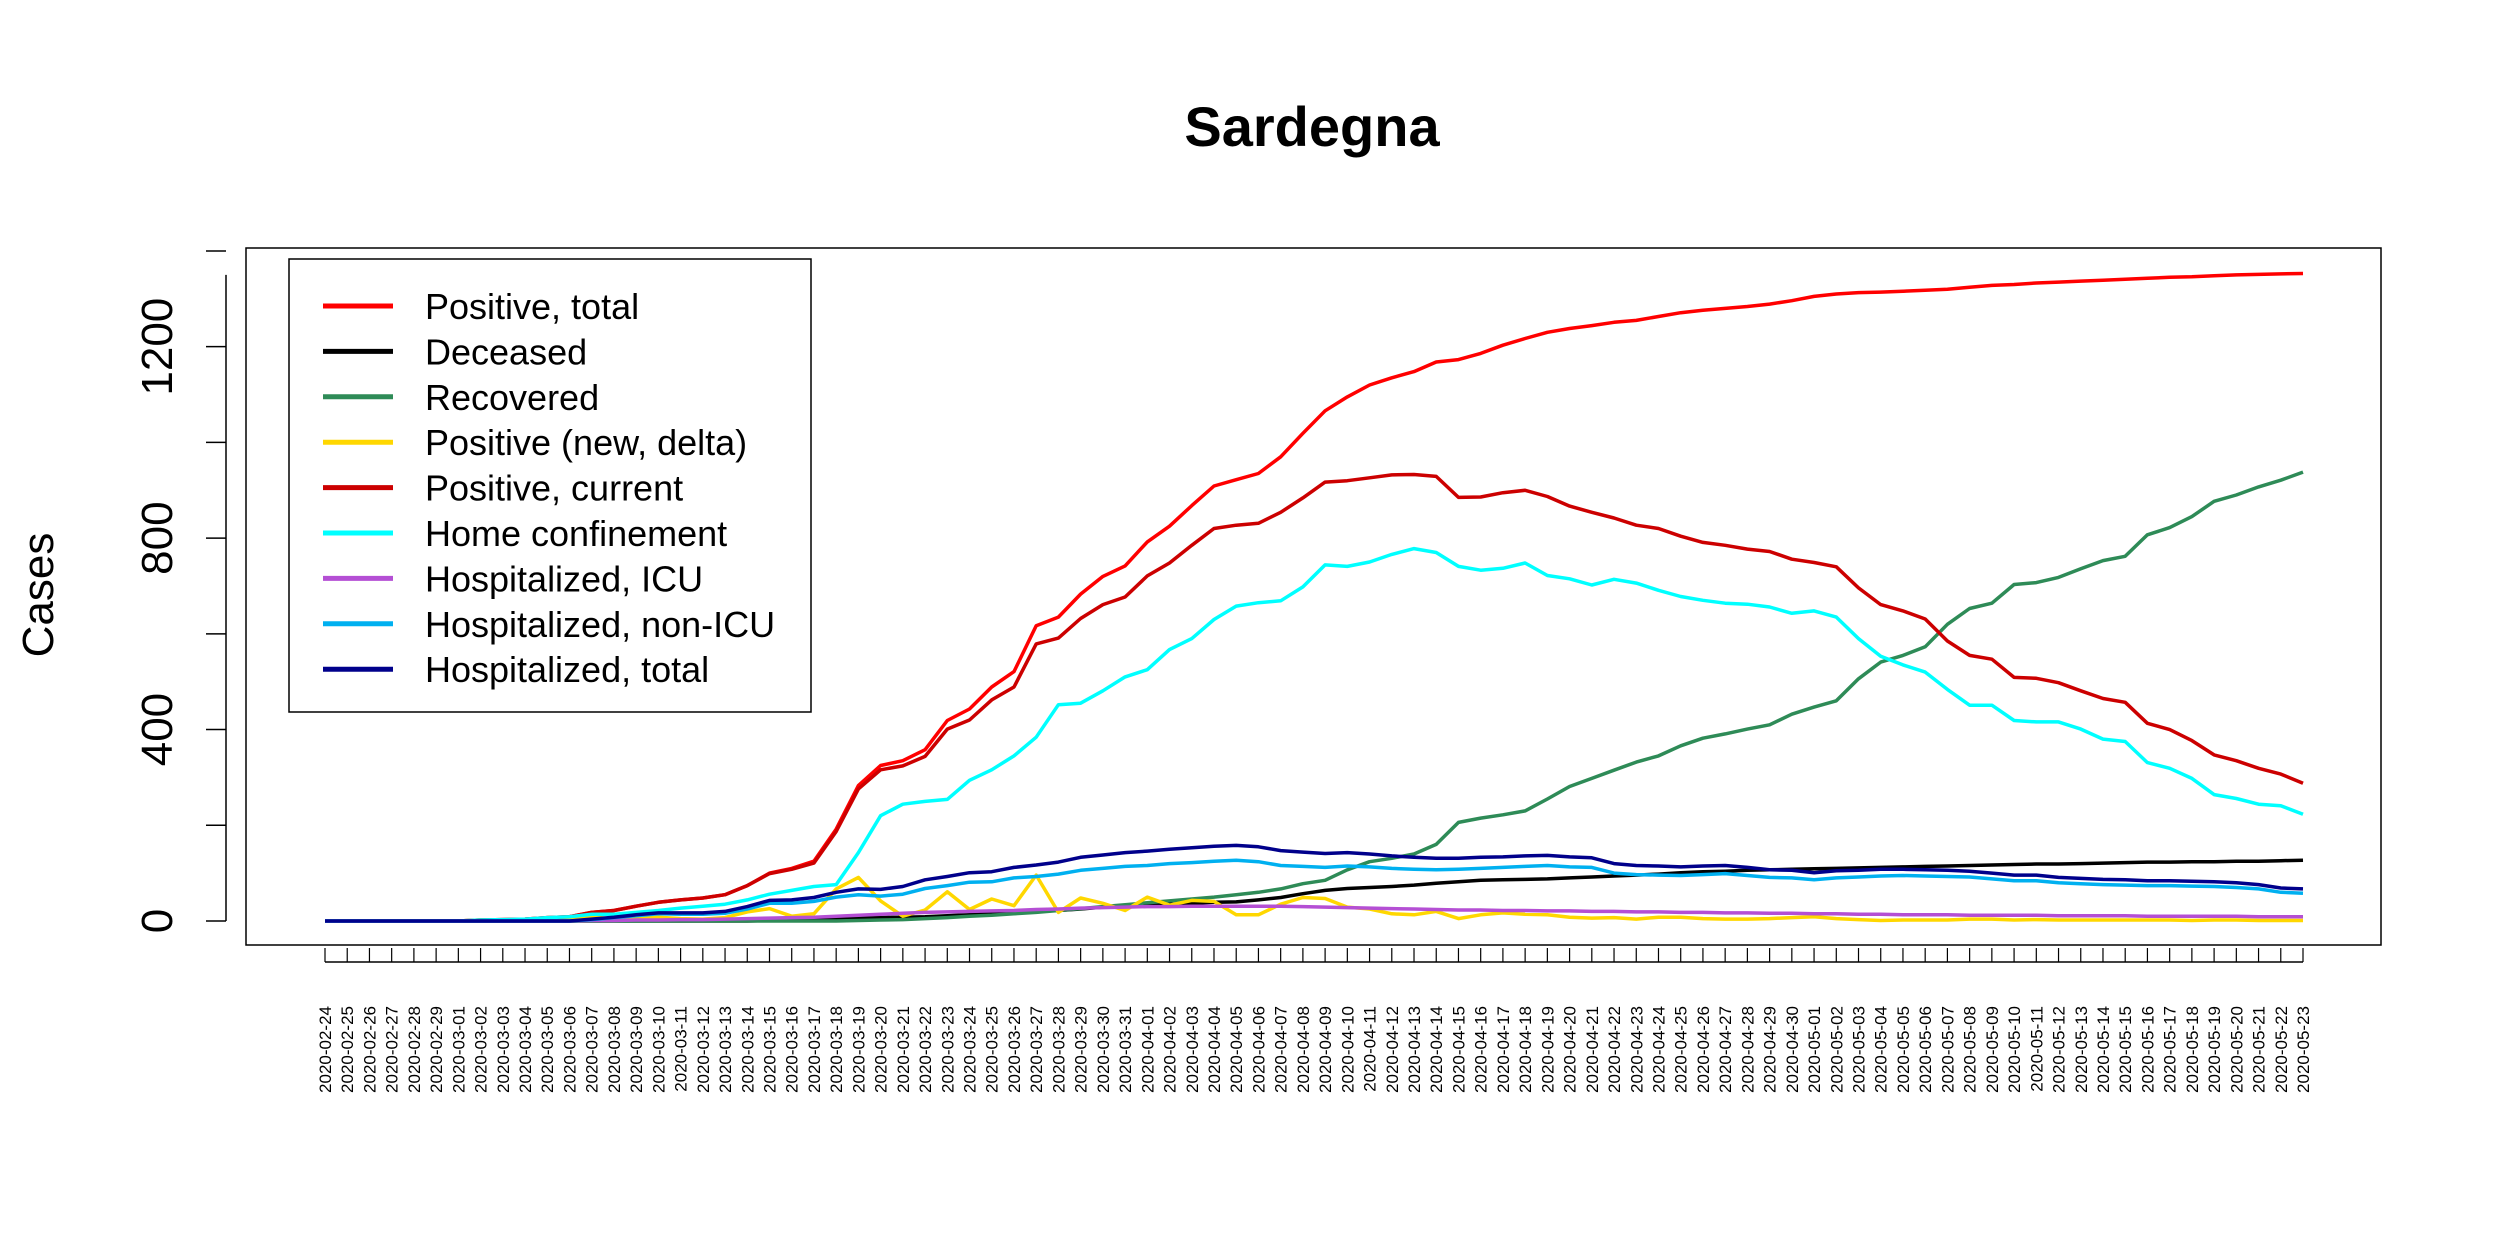 This screenshot has height=1255, width=2500. Describe the element at coordinates (2170, 1049) in the screenshot. I see `x-tick-label: 2020-05-17` at that location.